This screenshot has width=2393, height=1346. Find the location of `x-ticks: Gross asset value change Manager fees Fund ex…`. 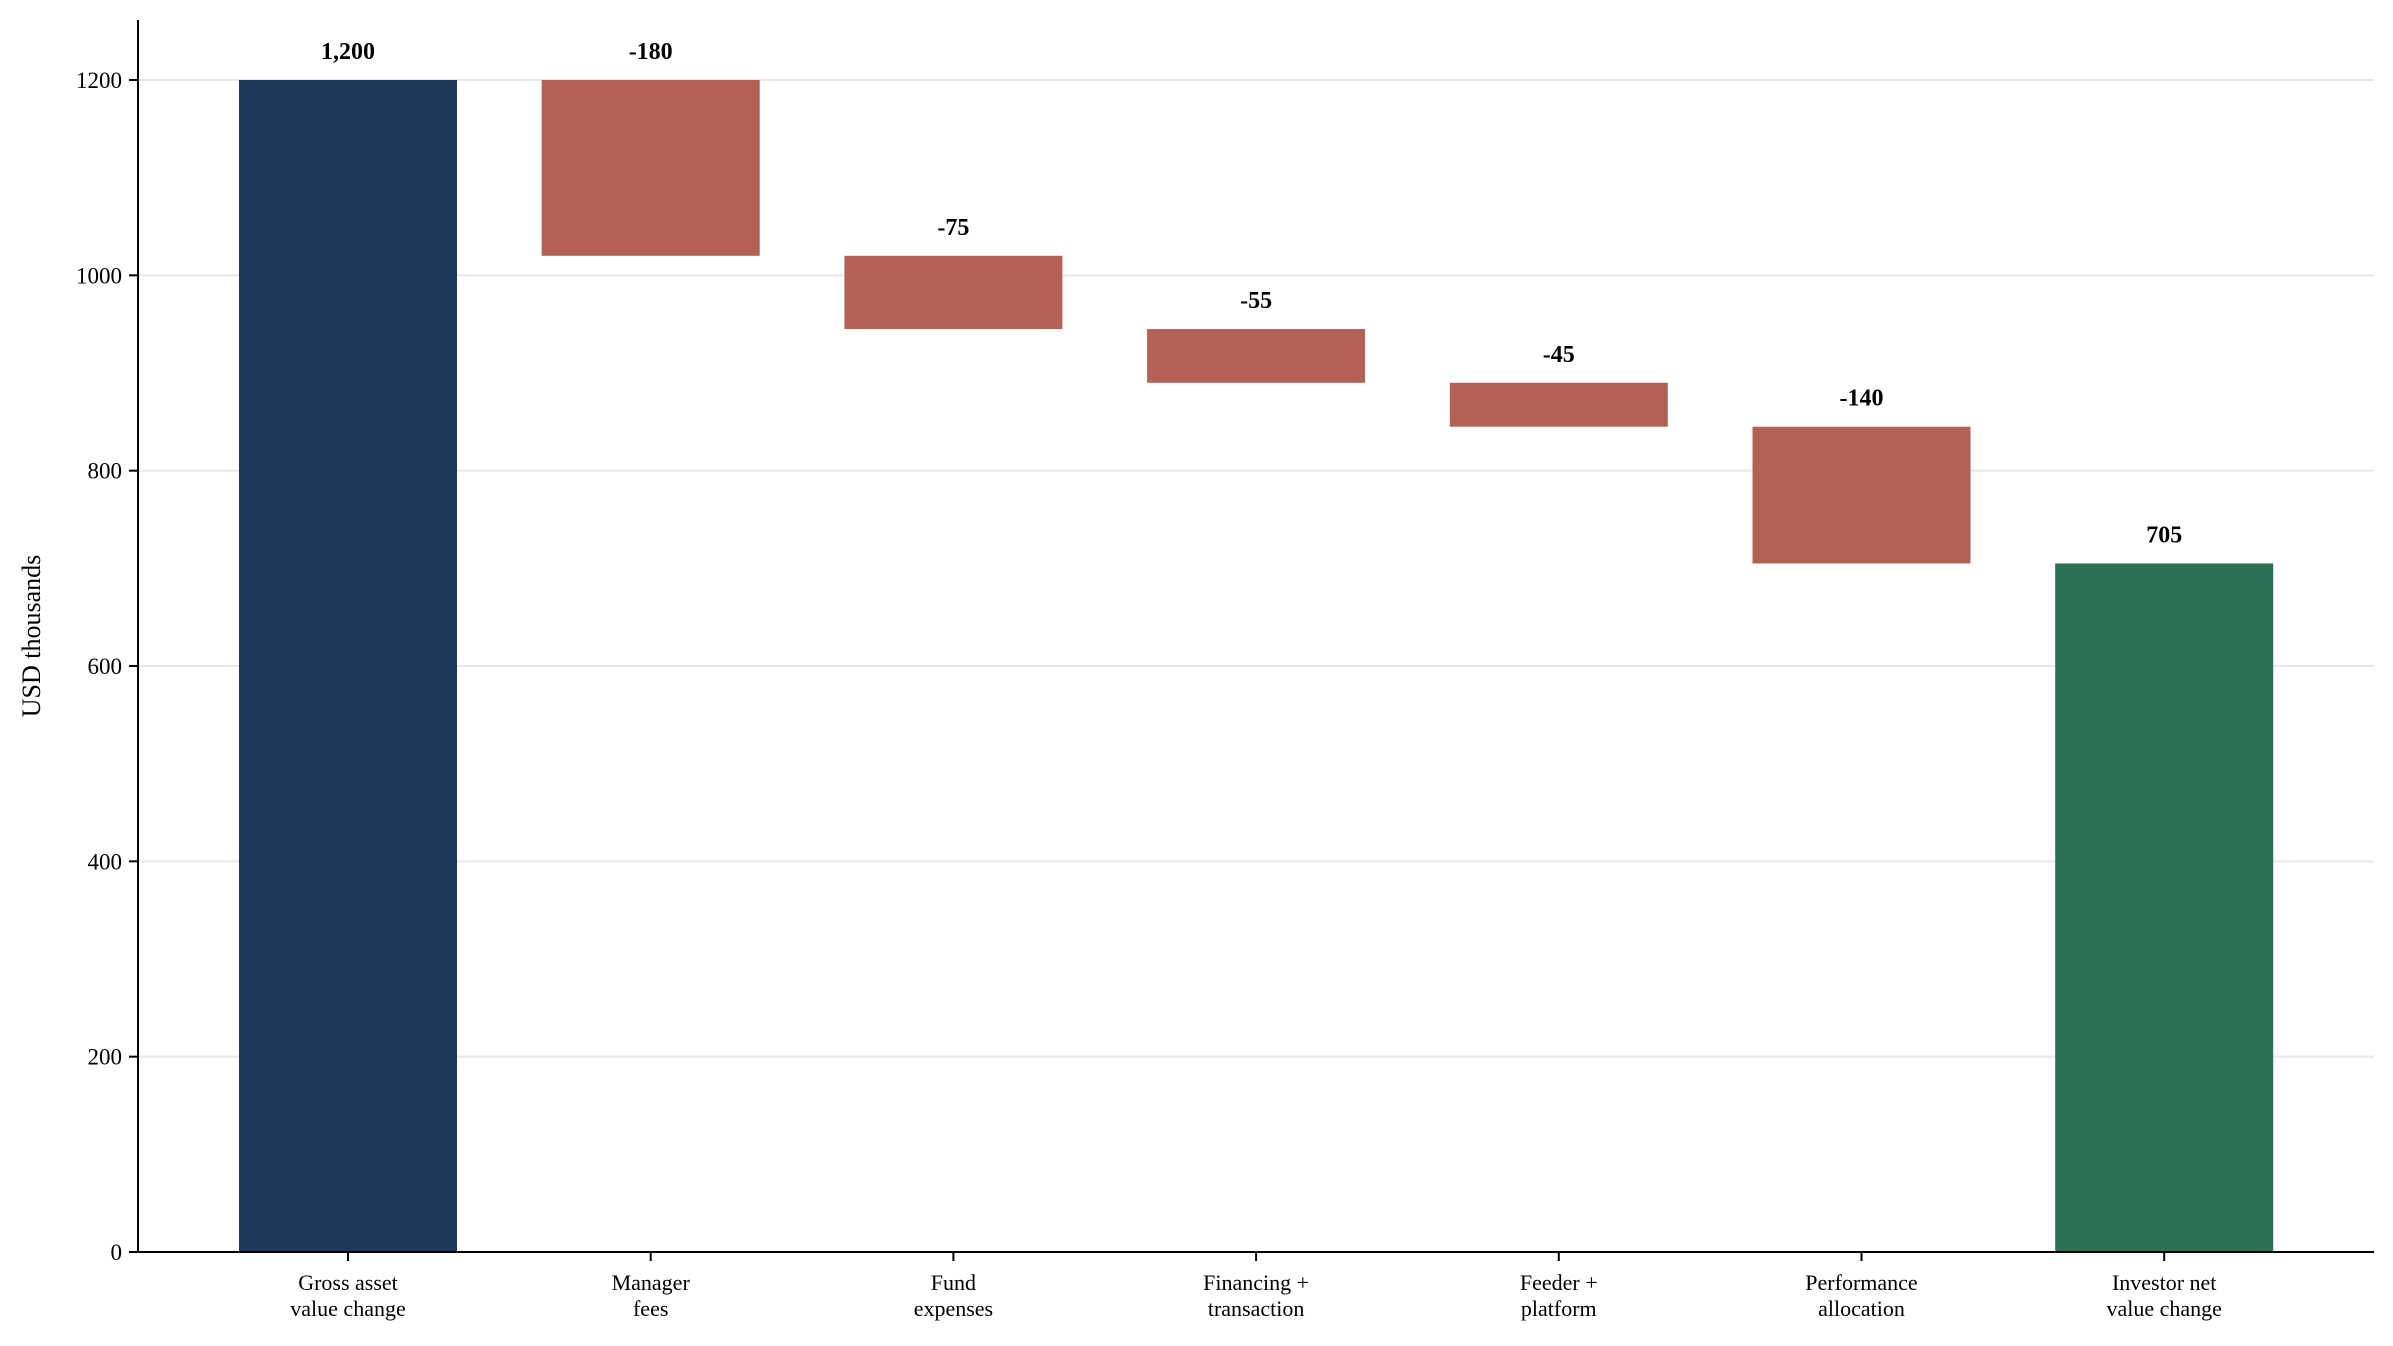

x-ticks: Gross asset value change Manager fees Fund ex… is located at coordinates (1256, 1286).